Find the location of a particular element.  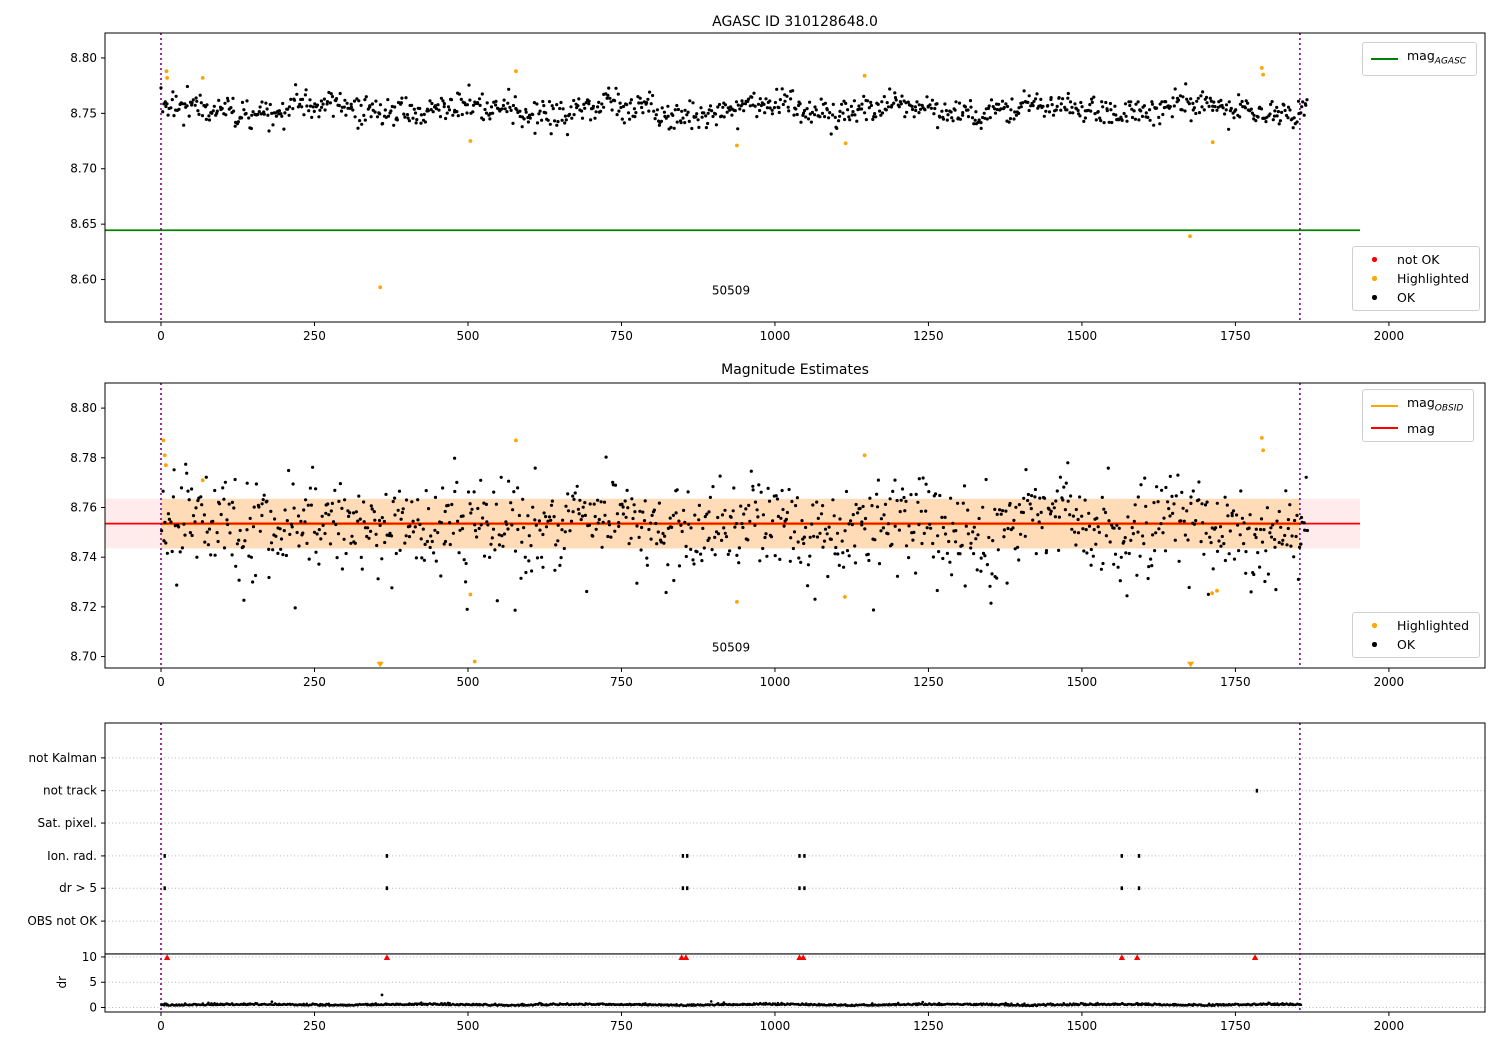

not-ok-clipped-markers is located at coordinates (711, 957).